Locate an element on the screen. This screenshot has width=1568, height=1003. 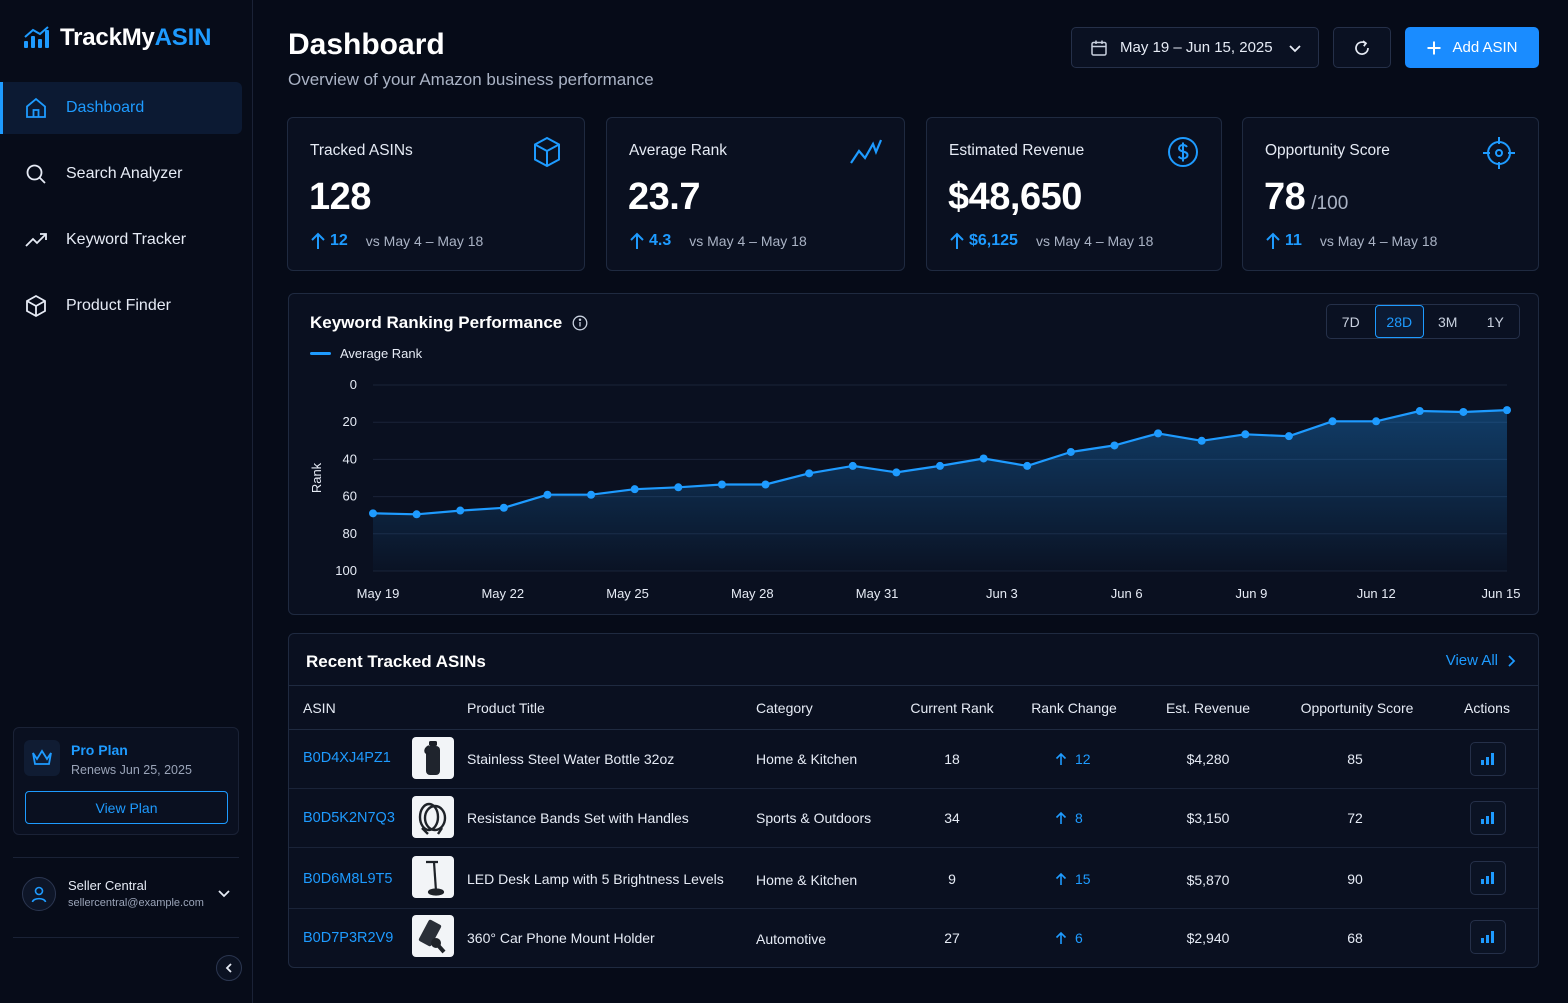
sidebar-item-keyword-tracker: Keyword Tracker is located at coordinates (121, 240).